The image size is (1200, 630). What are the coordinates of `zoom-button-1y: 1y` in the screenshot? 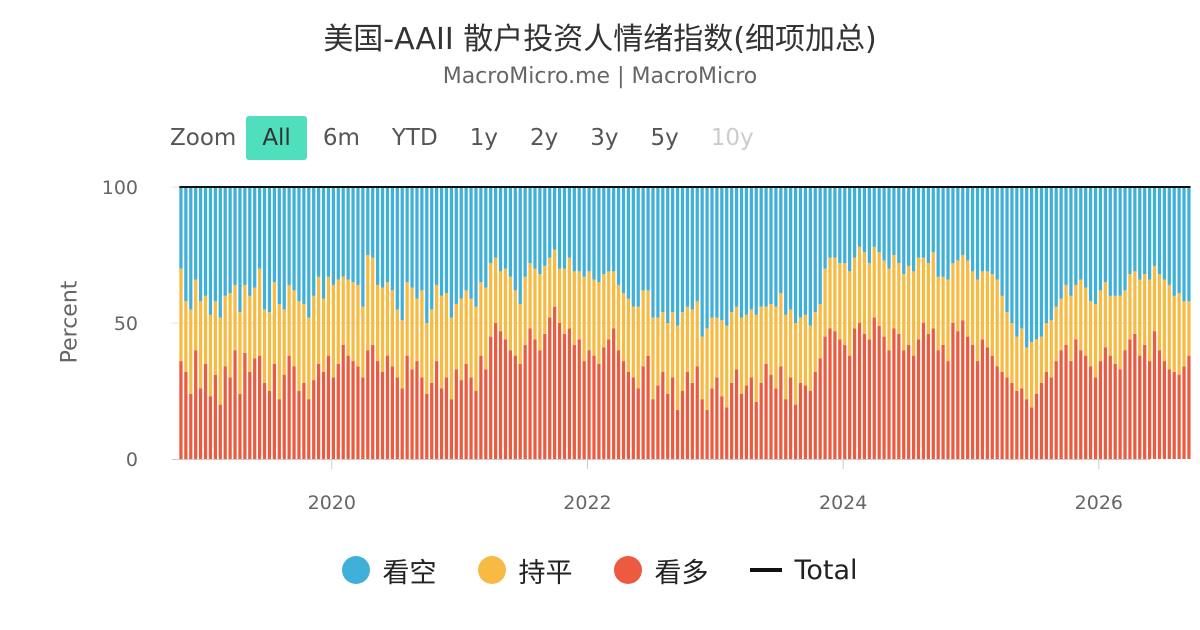 It's located at (483, 138).